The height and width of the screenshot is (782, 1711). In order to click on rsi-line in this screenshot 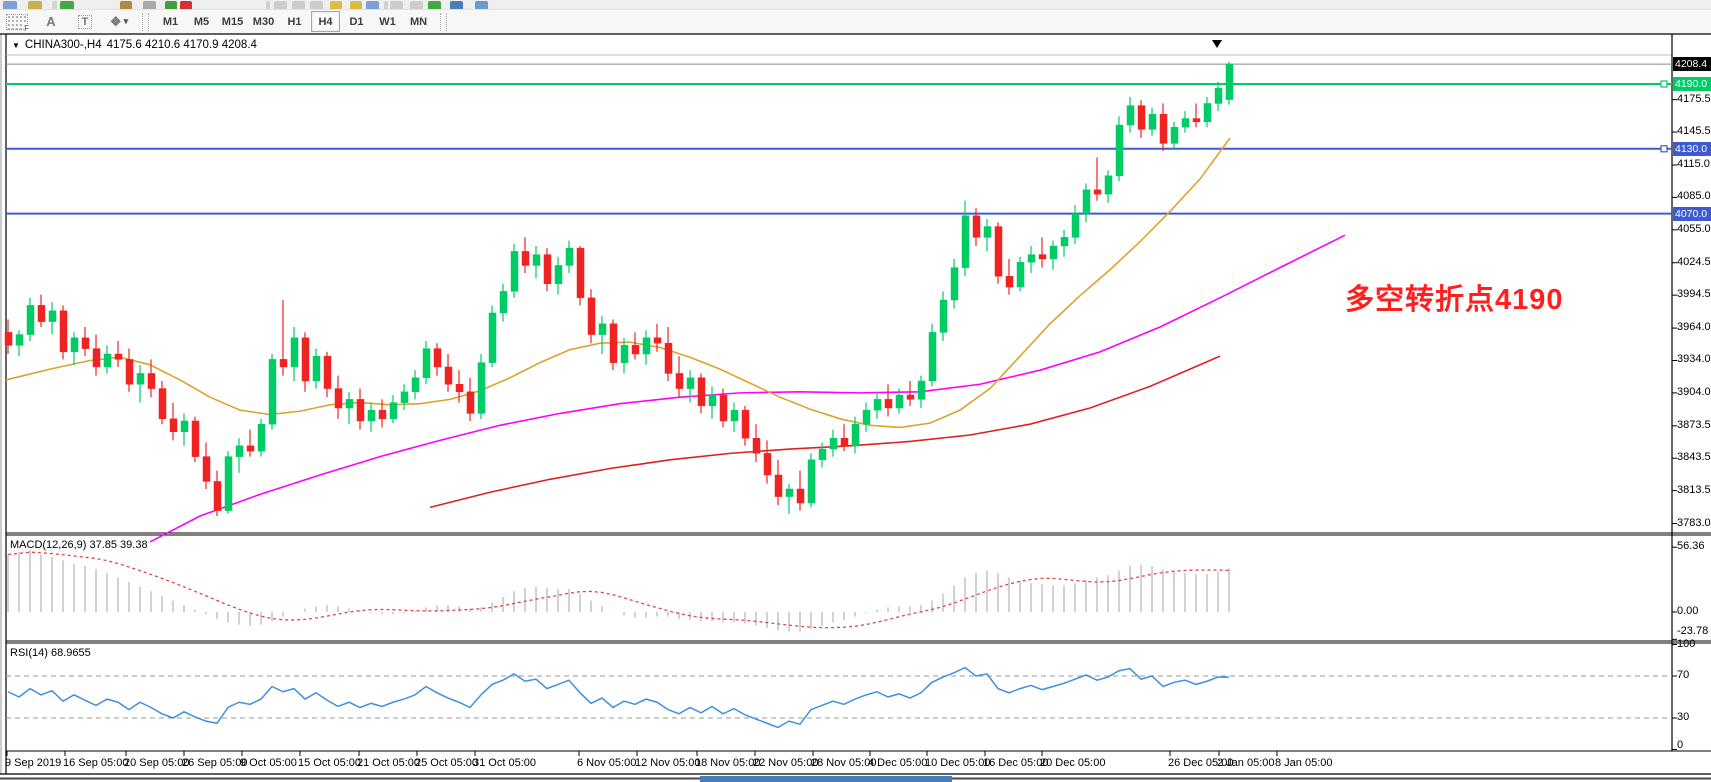, I will do `click(618, 697)`.